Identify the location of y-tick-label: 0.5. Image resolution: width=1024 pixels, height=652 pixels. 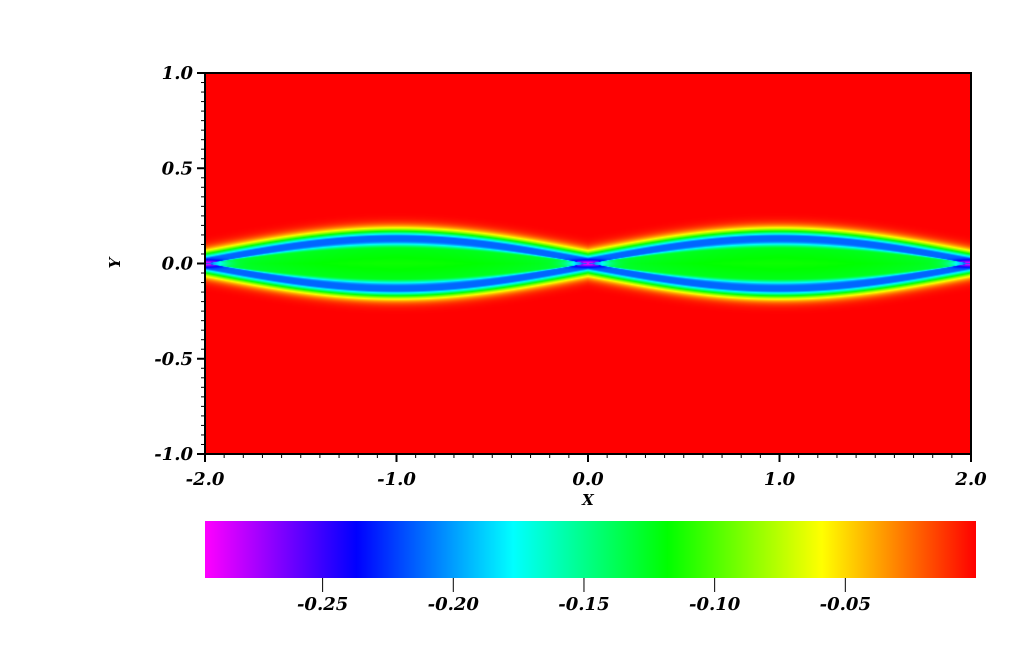
(177, 168).